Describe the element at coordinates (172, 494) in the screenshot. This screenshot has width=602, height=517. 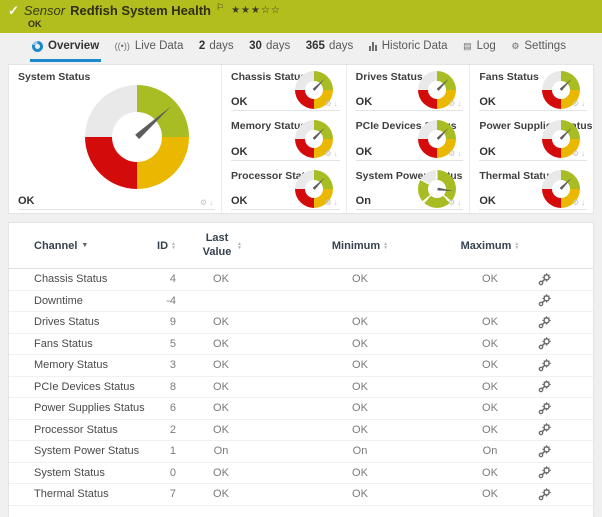
I see `channel-id: 7` at that location.